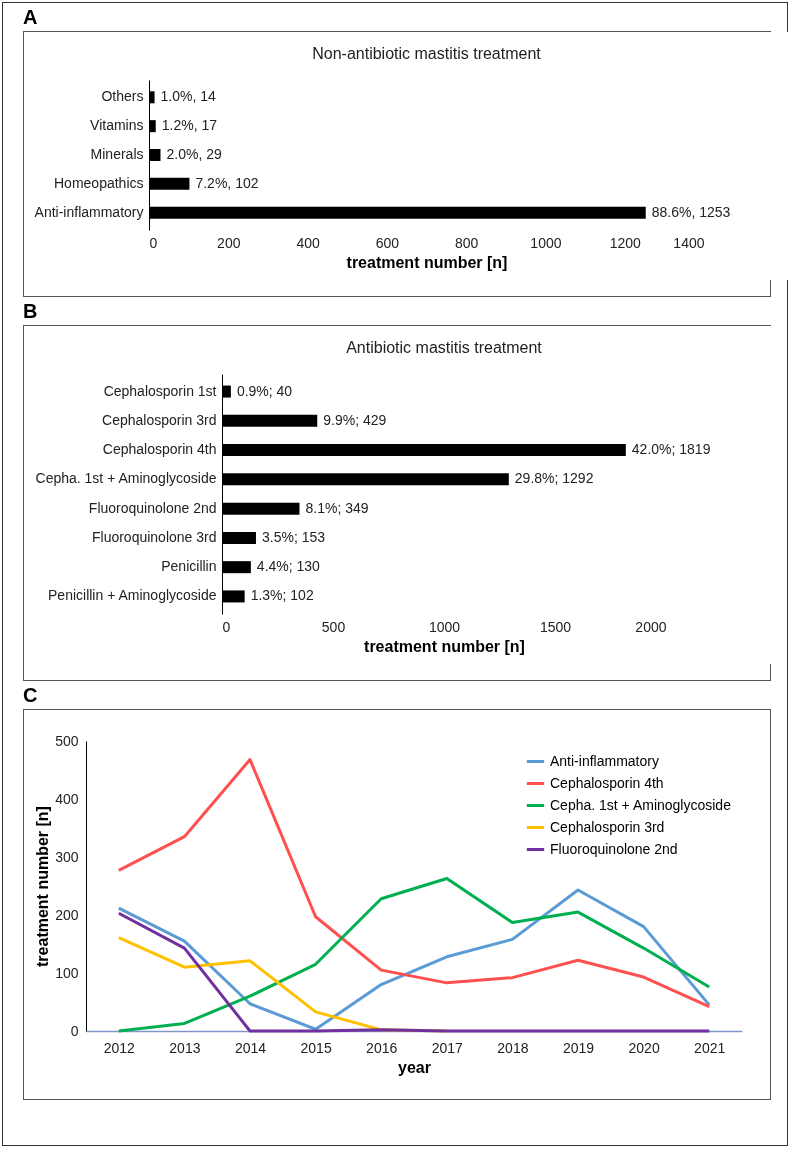 This screenshot has height=1150, width=793. I want to click on y-tick-label: Penicillin, so click(189, 566).